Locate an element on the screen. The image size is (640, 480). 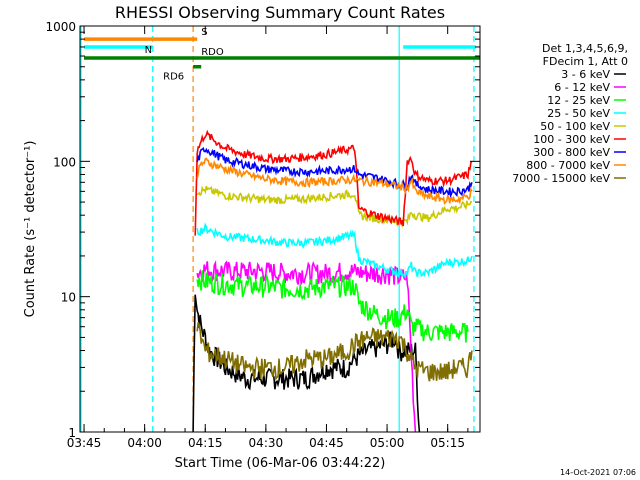
legend-label-8: 7000 - 15000 keV is located at coordinates (561, 178).